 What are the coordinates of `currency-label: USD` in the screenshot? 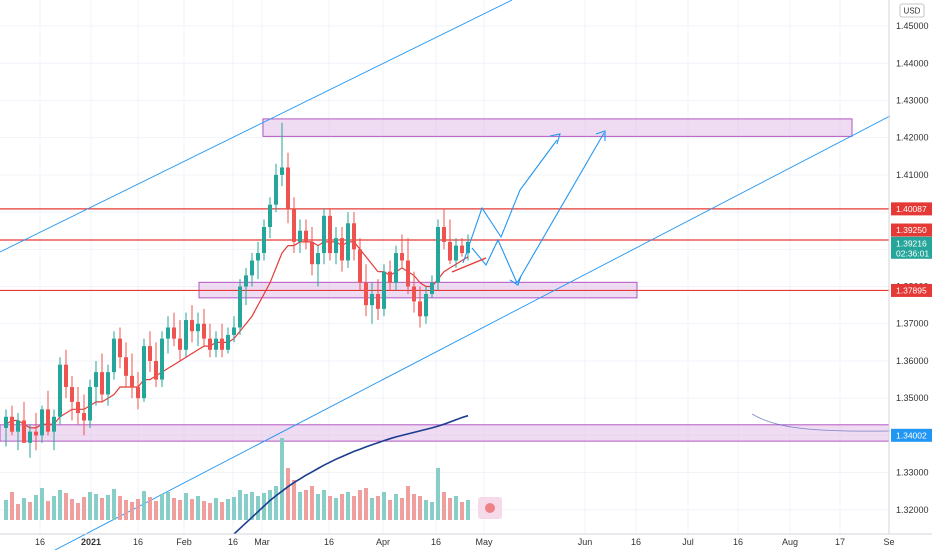 It's located at (912, 11).